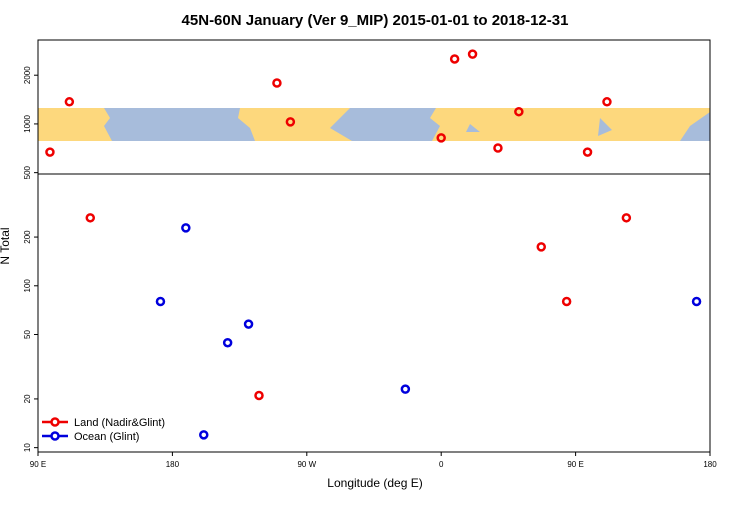 The height and width of the screenshot is (505, 750). What do you see at coordinates (106, 437) in the screenshot?
I see `legend-label: Ocean (Glint)` at bounding box center [106, 437].